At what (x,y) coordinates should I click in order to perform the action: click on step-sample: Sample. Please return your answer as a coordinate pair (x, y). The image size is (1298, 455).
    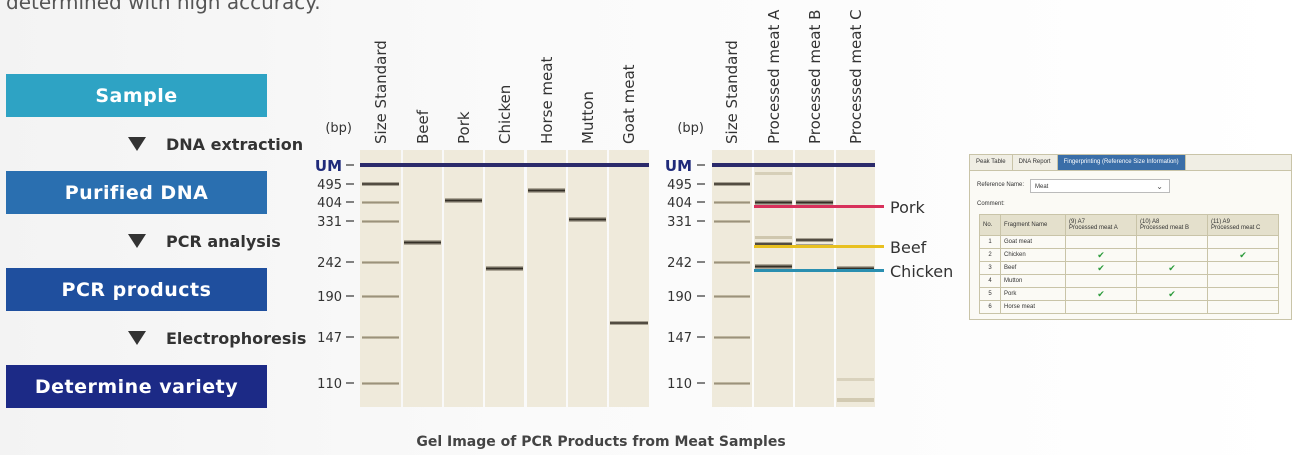
    Looking at the image, I should click on (136, 95).